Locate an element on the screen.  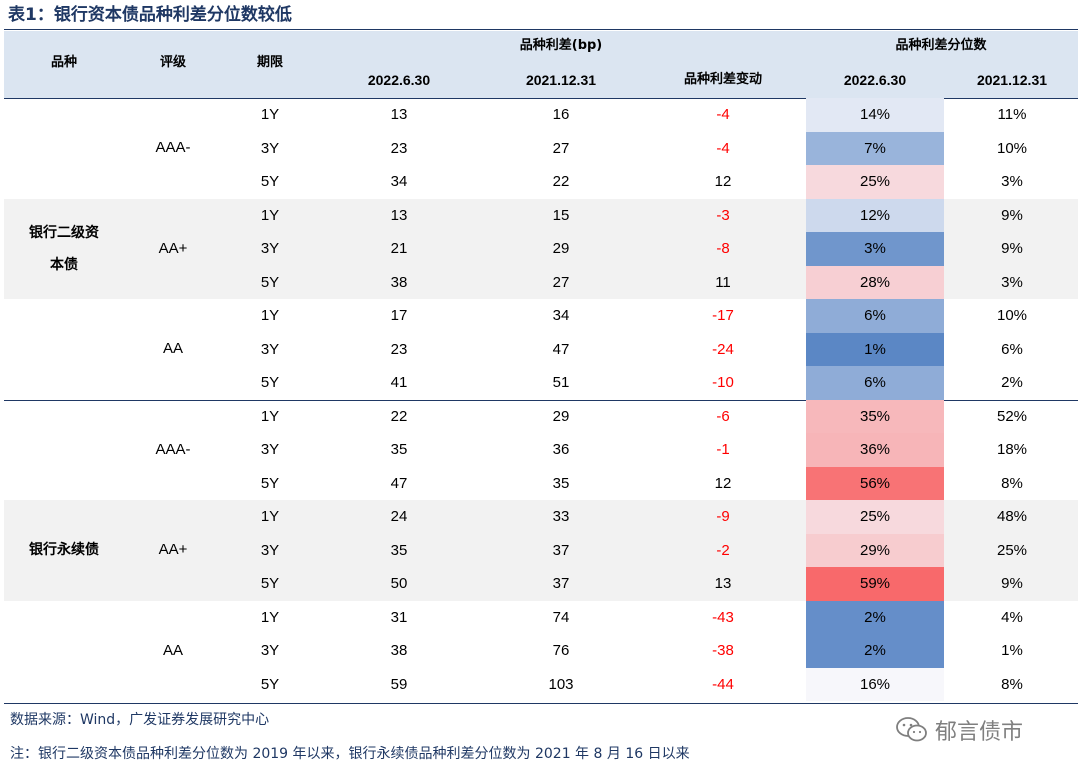
percentile-2022-cell: 29% is located at coordinates (875, 550).